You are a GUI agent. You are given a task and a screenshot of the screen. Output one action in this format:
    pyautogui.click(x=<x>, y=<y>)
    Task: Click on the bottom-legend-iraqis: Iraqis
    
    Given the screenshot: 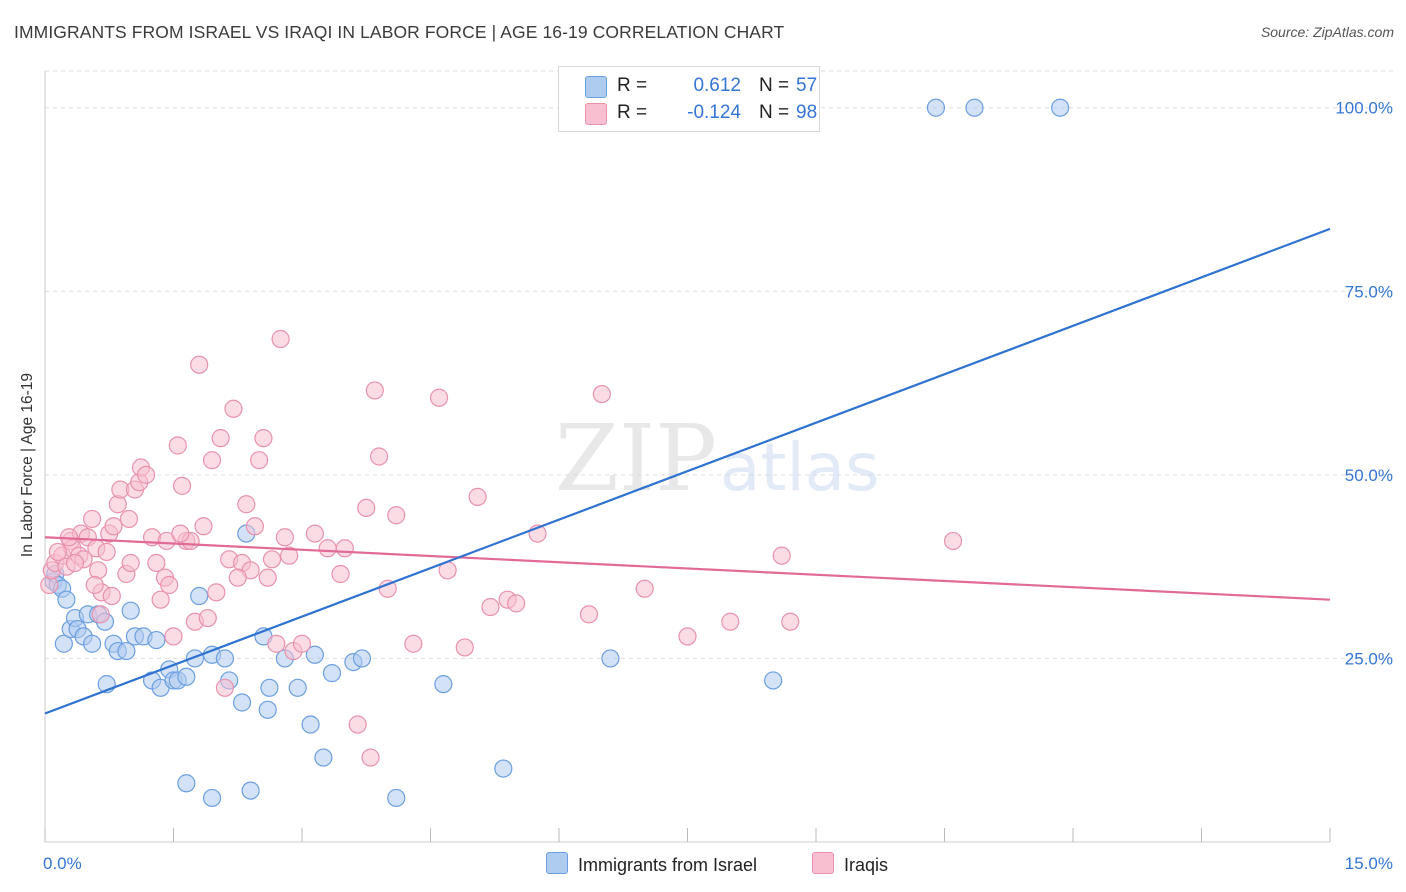 What is the action you would take?
    pyautogui.click(x=850, y=864)
    